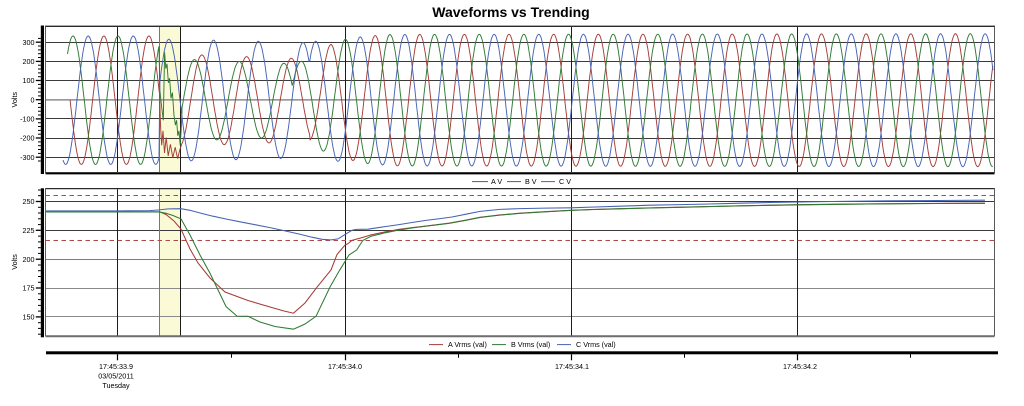 The image size is (1024, 406). I want to click on svg-text: 03/05/2011, so click(115, 376).